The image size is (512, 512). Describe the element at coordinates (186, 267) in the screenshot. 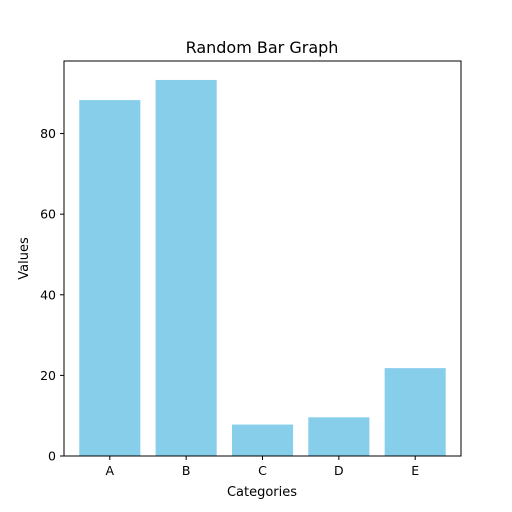

I see `bar-b` at that location.